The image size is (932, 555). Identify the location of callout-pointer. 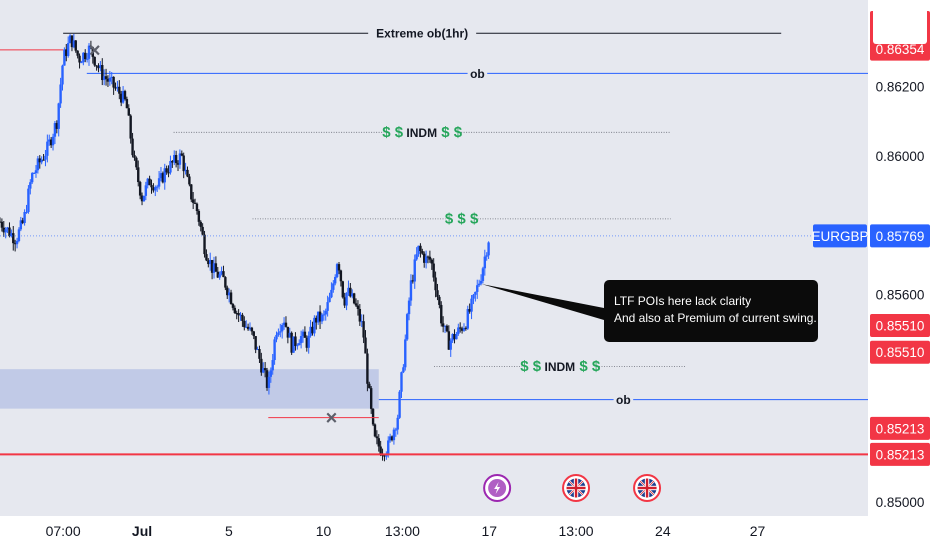
(542, 301).